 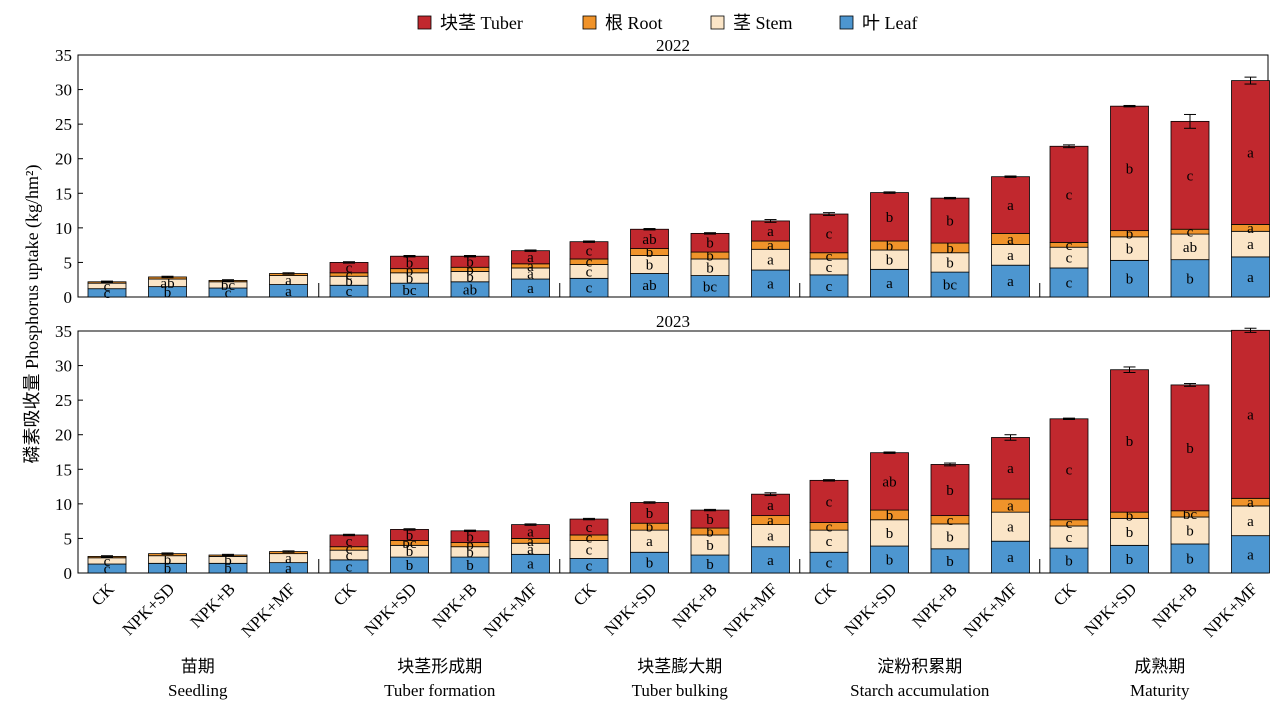 I want to click on bar-seedling-npk-mf: aa, so click(x=288, y=286).